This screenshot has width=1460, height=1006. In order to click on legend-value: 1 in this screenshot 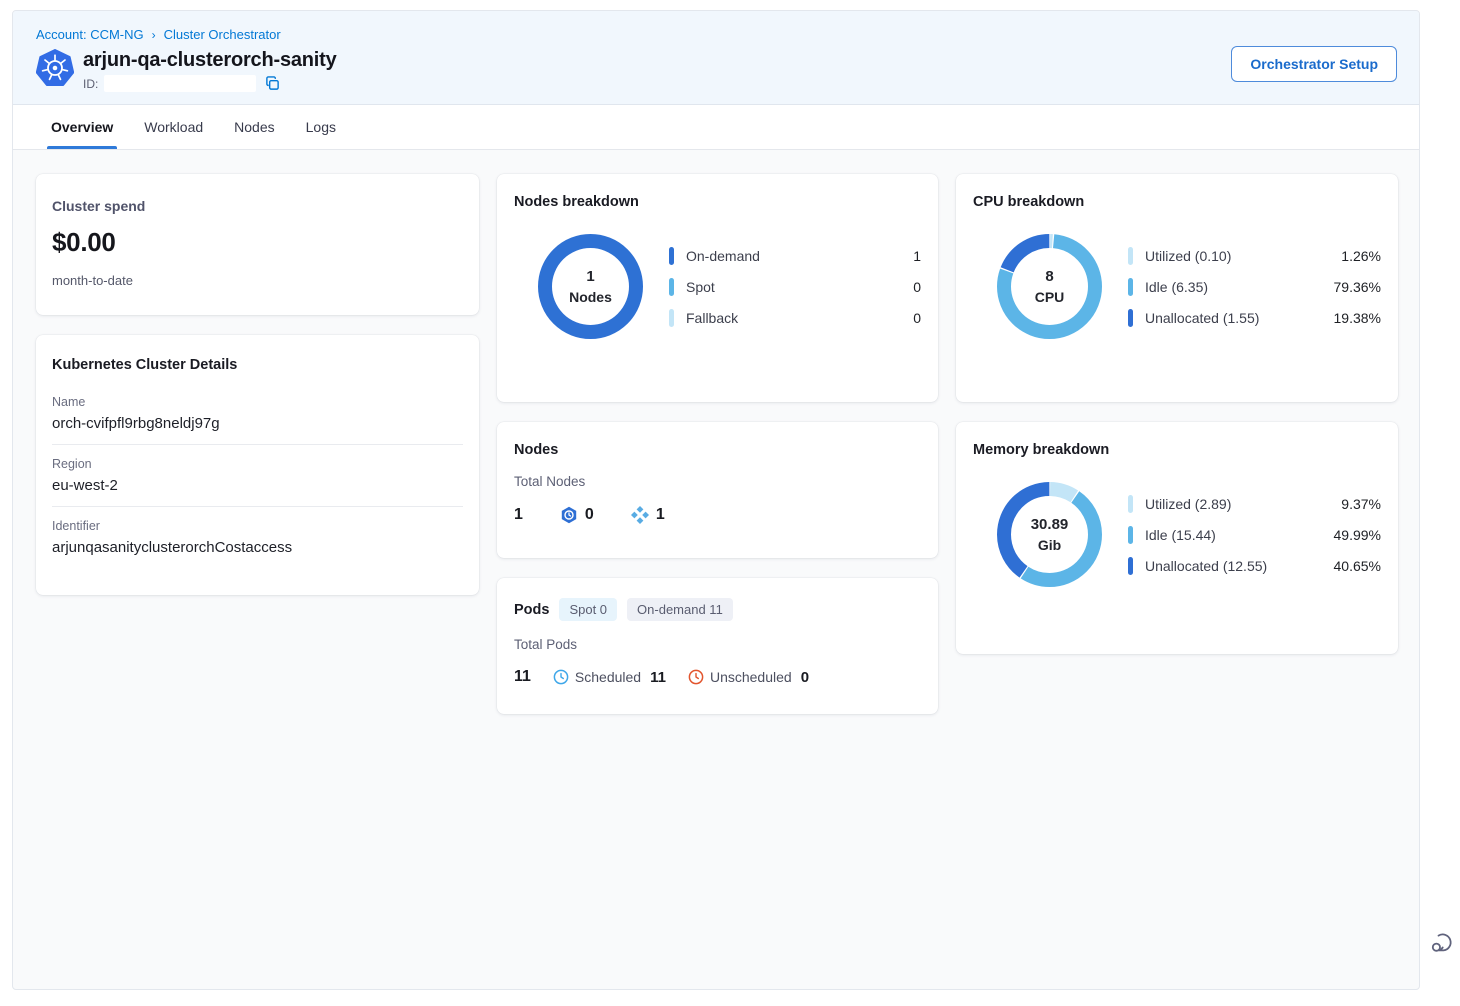, I will do `click(917, 255)`.